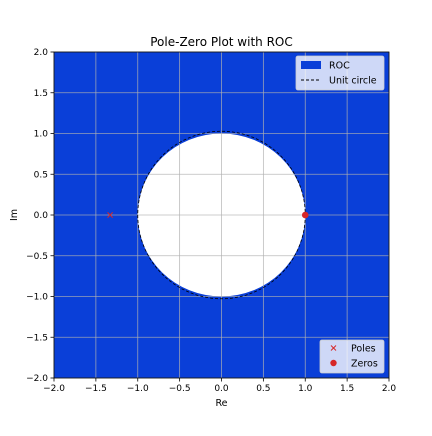  I want to click on legend-roc-label: ROC, so click(339, 66).